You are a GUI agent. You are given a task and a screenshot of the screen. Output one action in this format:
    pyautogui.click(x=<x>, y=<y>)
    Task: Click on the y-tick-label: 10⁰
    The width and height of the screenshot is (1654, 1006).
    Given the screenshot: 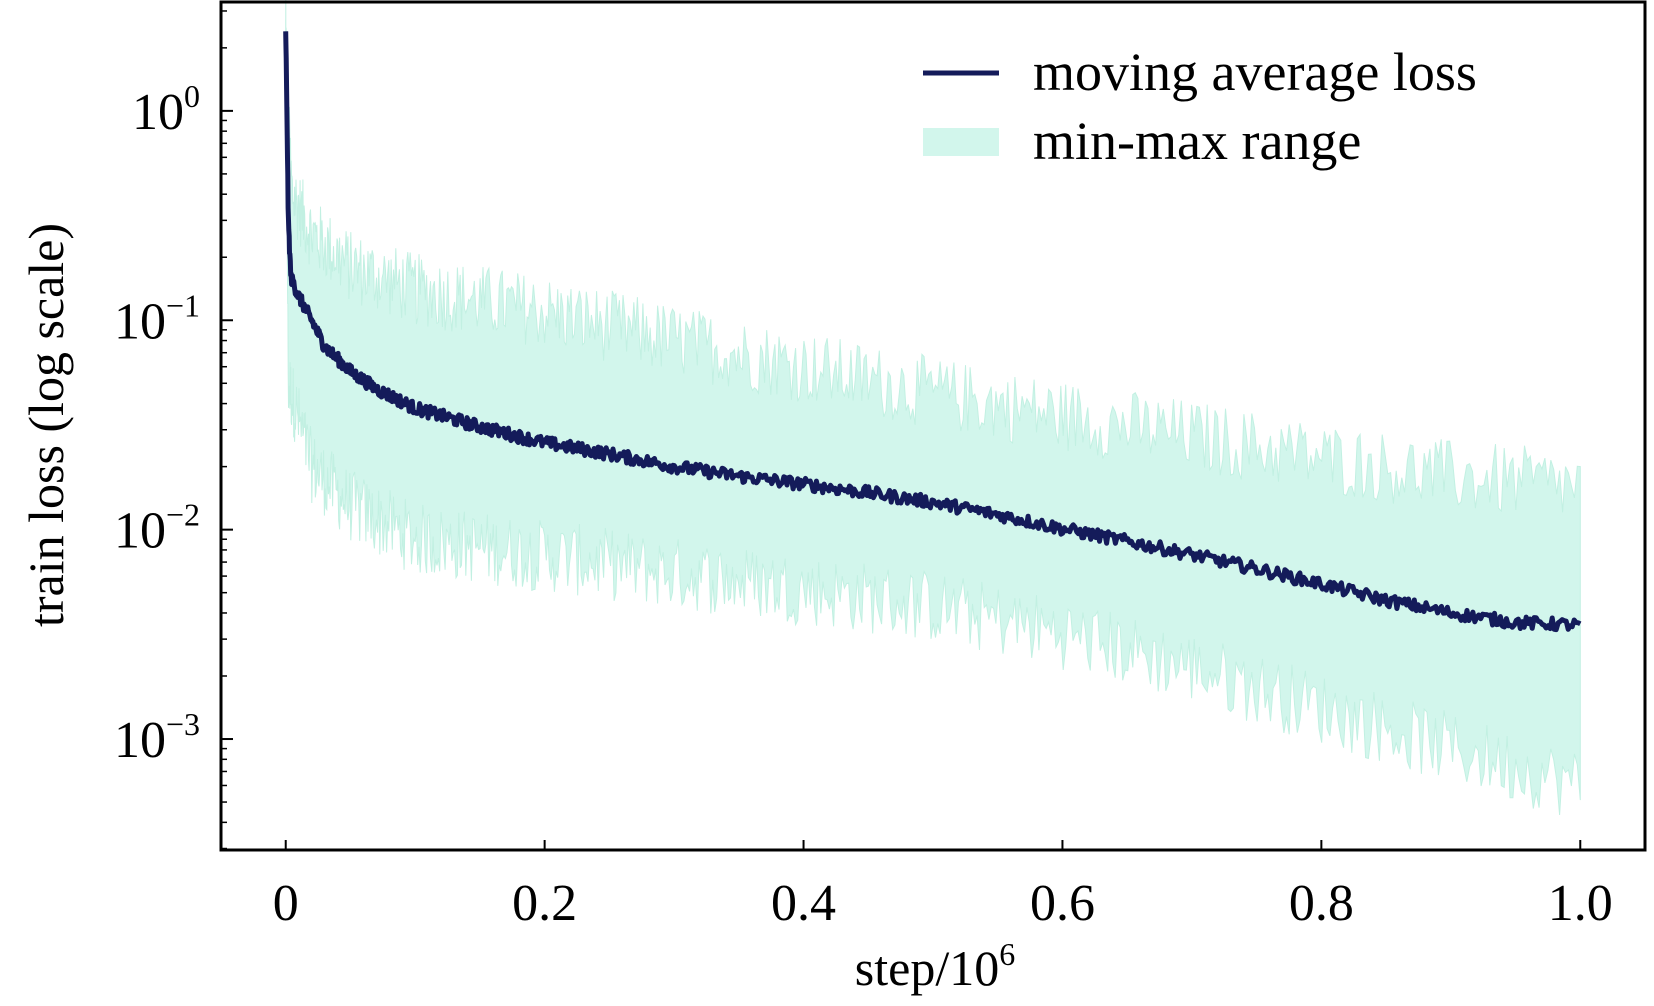 What is the action you would take?
    pyautogui.click(x=166, y=109)
    